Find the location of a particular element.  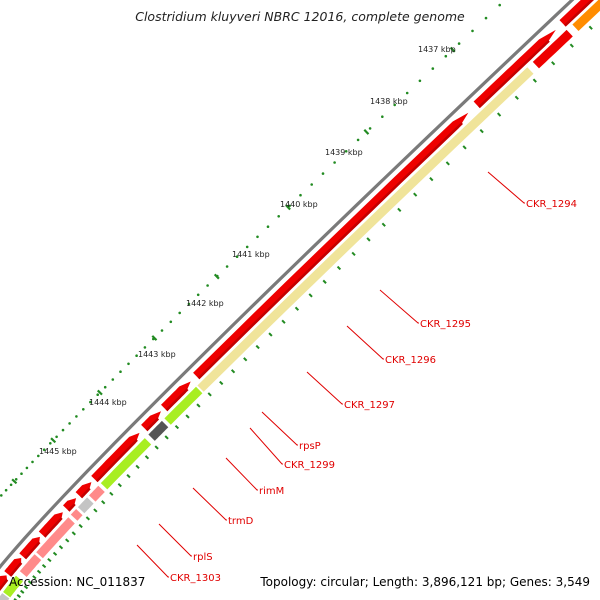

kbp-tick-label: 1437 kbp is located at coordinates (437, 49).